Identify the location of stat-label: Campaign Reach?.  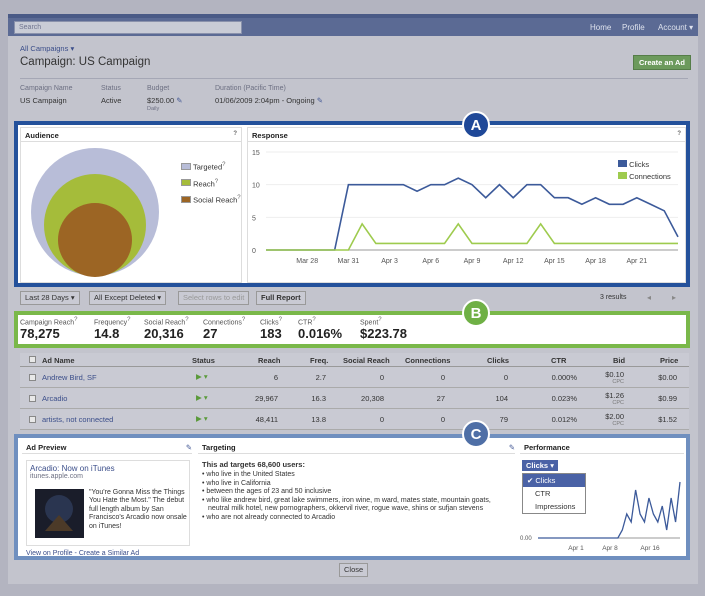
(49, 322).